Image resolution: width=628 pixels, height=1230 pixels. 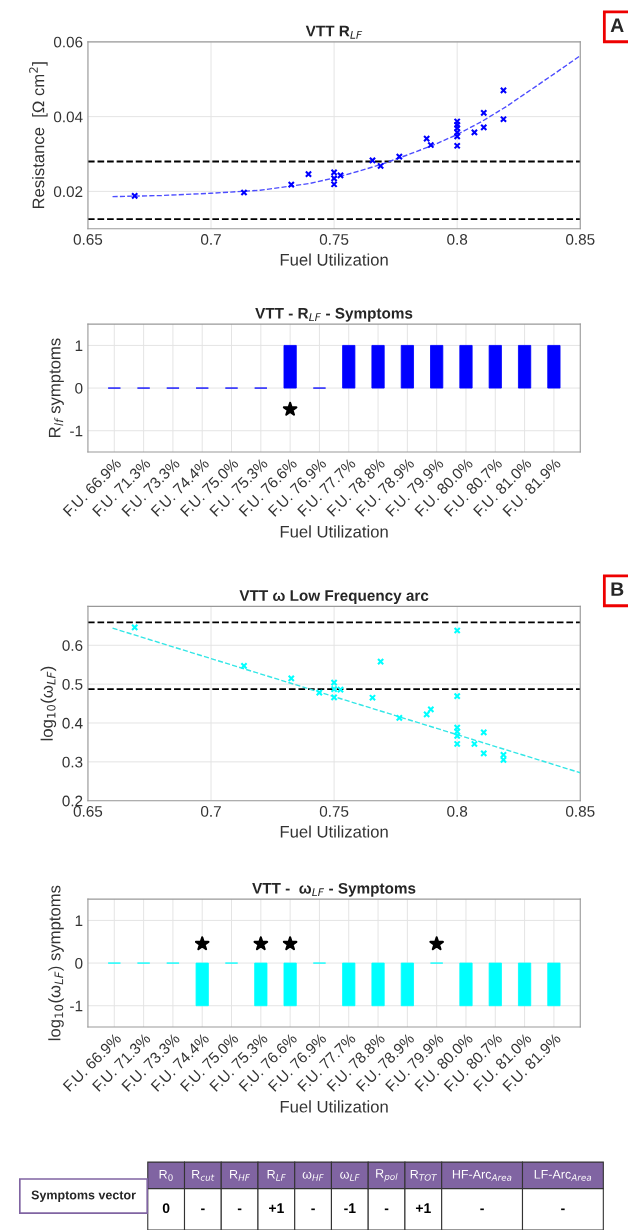 I want to click on category-label: R$_{HF}$, so click(x=240, y=1175).